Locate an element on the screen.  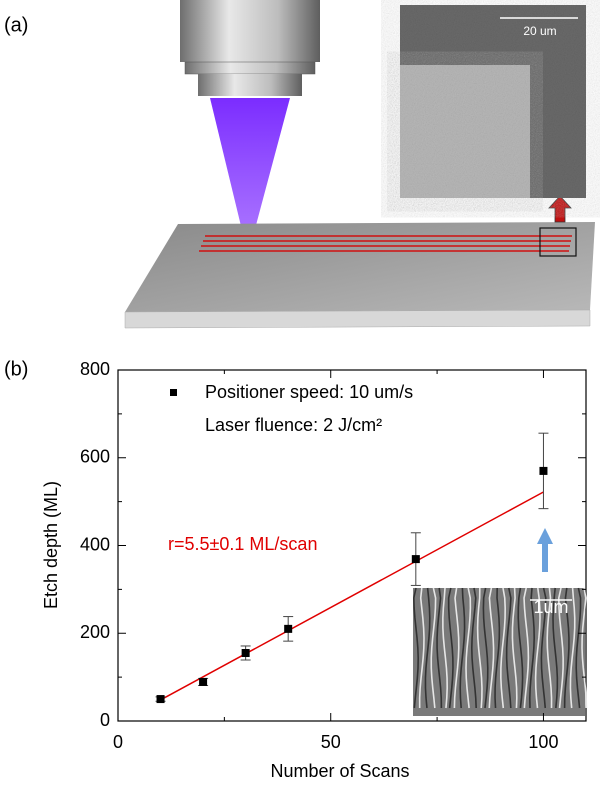
objective is located at coordinates (250, 31).